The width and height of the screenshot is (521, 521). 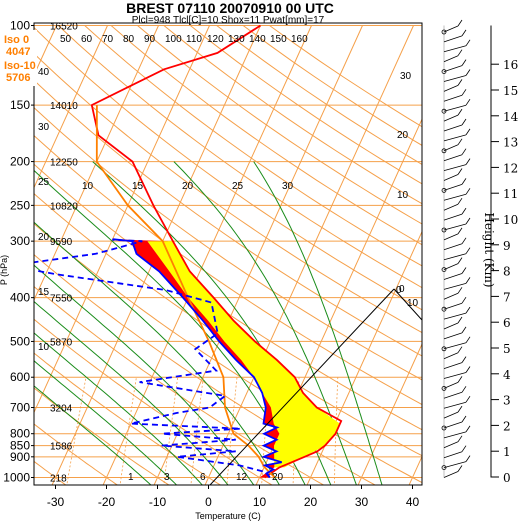 I want to click on height-tick-label: 4, so click(x=507, y=375).